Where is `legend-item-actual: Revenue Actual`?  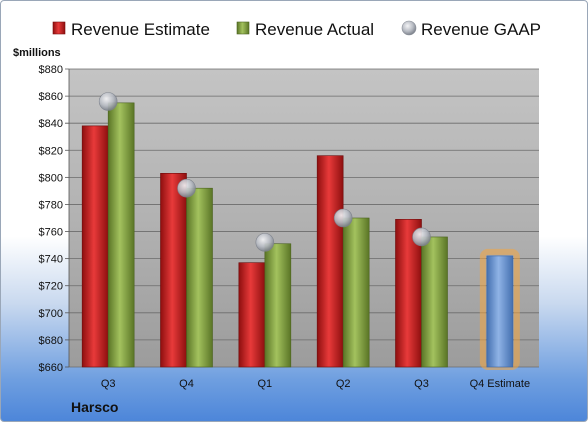 legend-item-actual: Revenue Actual is located at coordinates (305, 29).